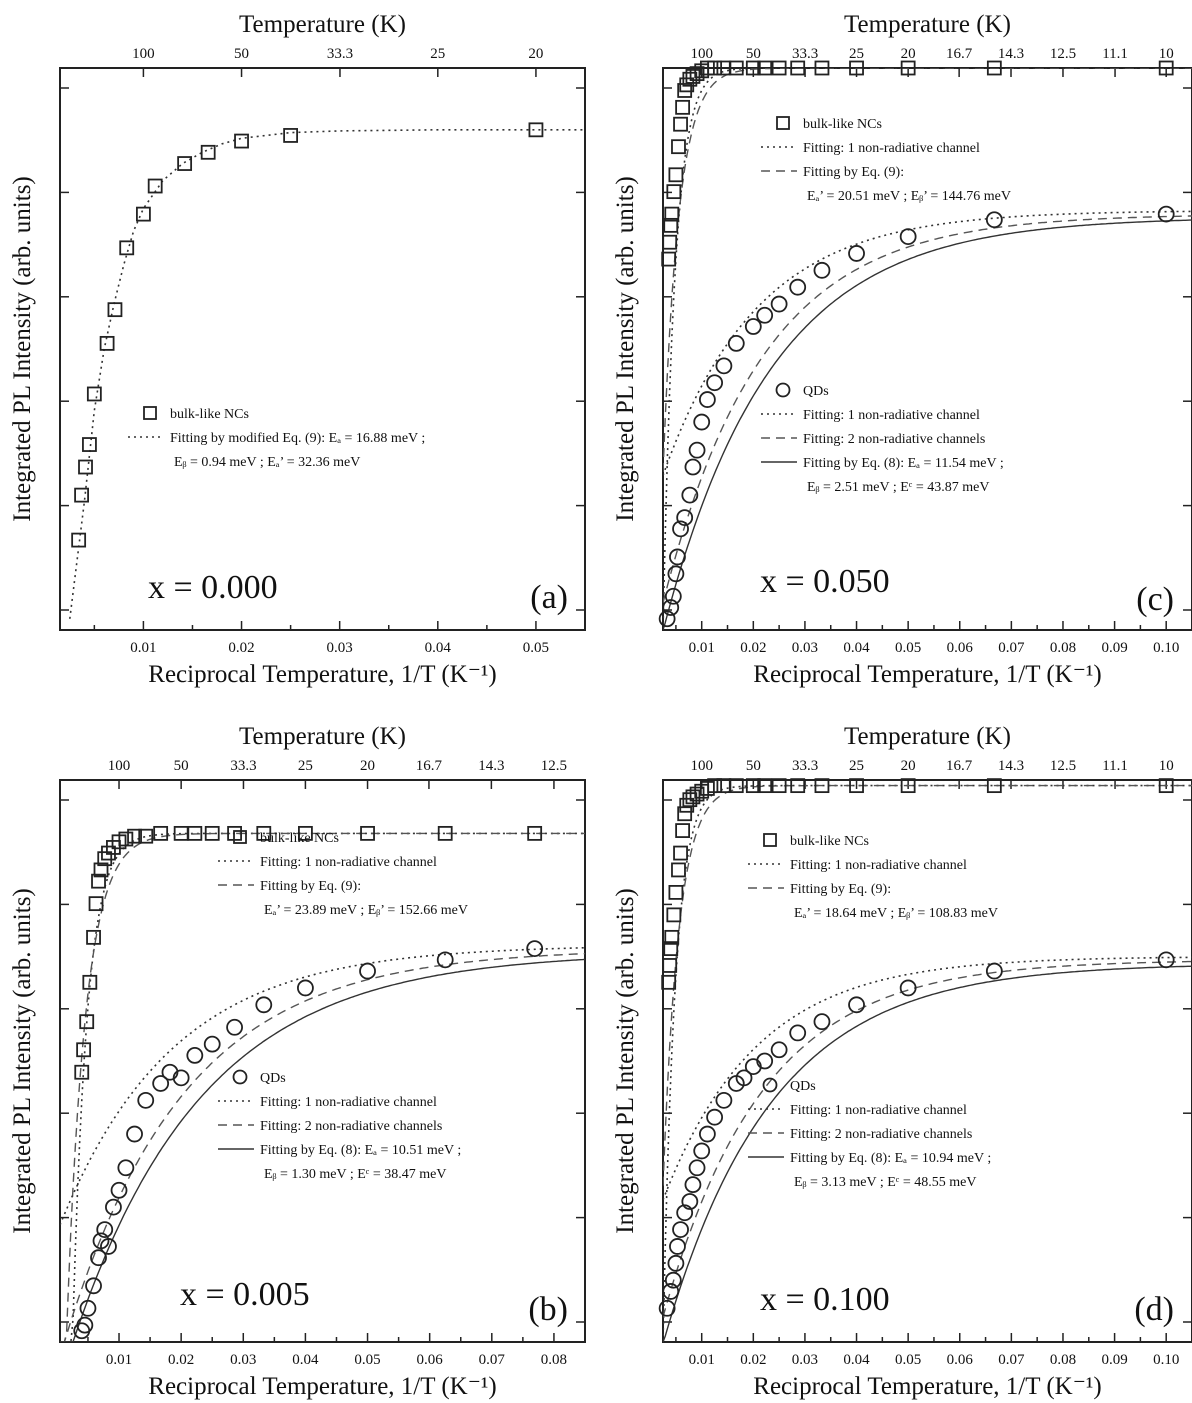  Describe the element at coordinates (896, 913) in the screenshot. I see `legend-entry: Eₐ’ = 18.64 meV ; Eᵦ’ = 108.83 meV` at that location.